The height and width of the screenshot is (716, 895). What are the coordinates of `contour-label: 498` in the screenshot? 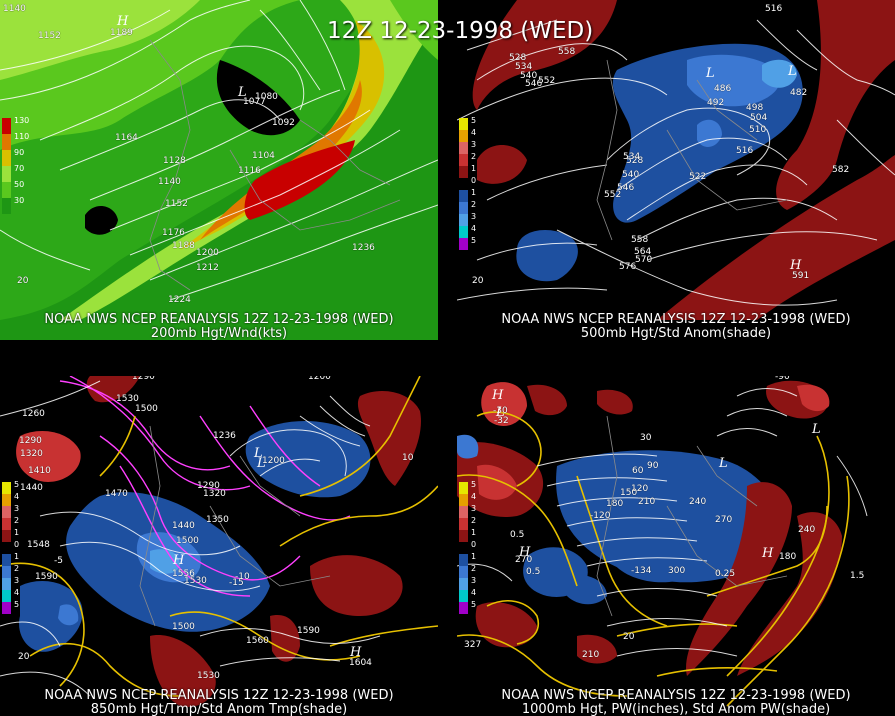 It's located at (755, 108).